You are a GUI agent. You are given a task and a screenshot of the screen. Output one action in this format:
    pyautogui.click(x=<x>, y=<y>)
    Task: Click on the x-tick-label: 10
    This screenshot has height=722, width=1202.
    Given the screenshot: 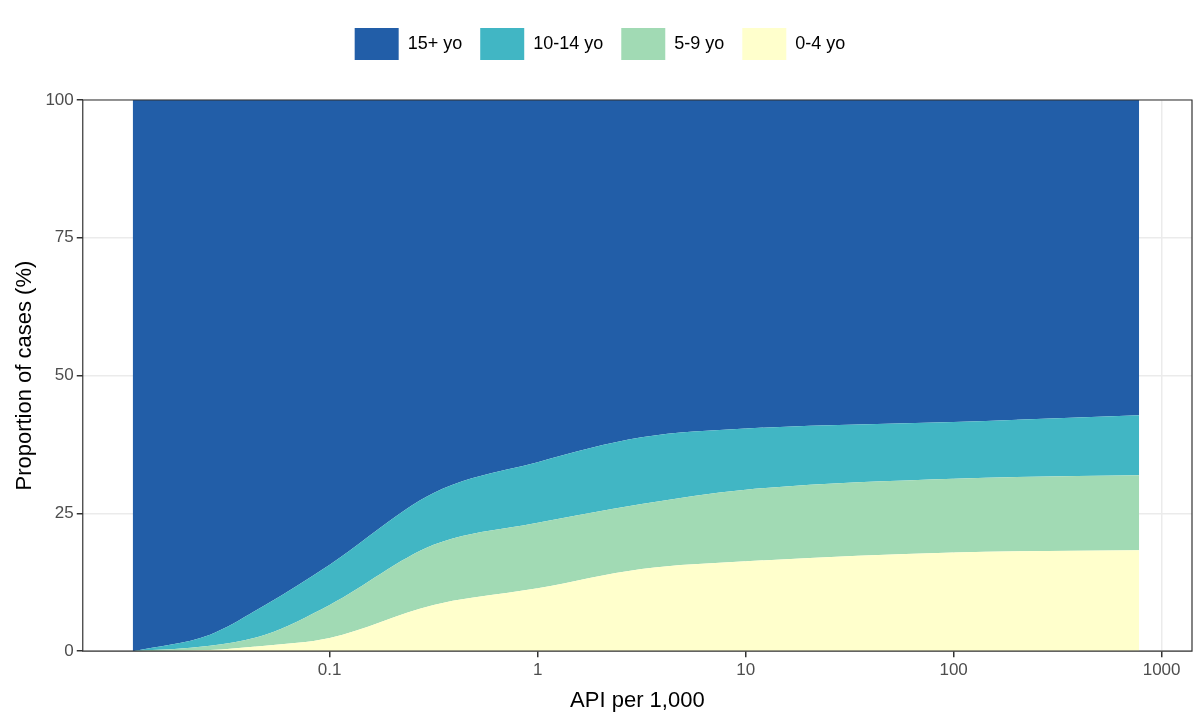 What is the action you would take?
    pyautogui.click(x=746, y=670)
    